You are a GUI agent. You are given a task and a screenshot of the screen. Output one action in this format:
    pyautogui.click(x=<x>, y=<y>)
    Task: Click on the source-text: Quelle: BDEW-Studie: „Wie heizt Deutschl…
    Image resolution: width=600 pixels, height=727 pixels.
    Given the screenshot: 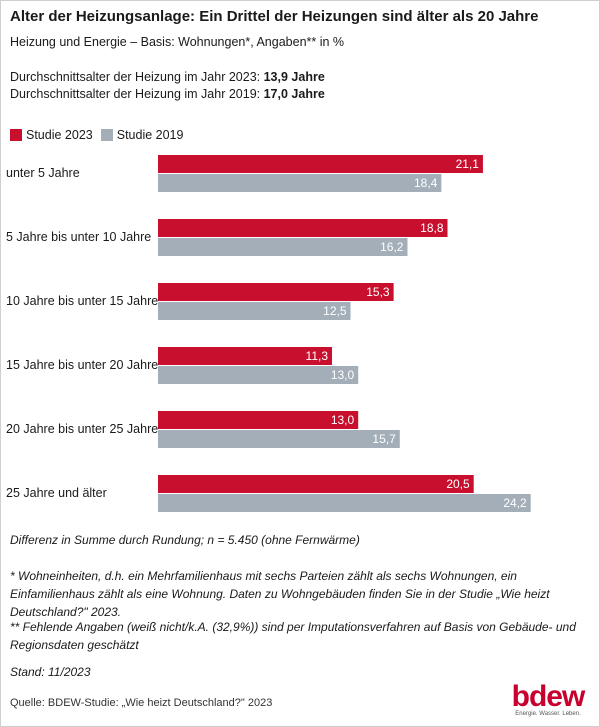 What is the action you would take?
    pyautogui.click(x=141, y=703)
    